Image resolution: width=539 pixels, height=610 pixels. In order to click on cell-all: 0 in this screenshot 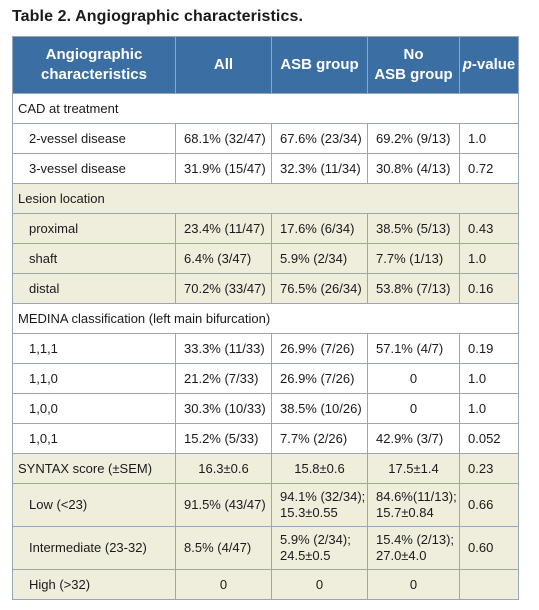, I will do `click(223, 584)`.